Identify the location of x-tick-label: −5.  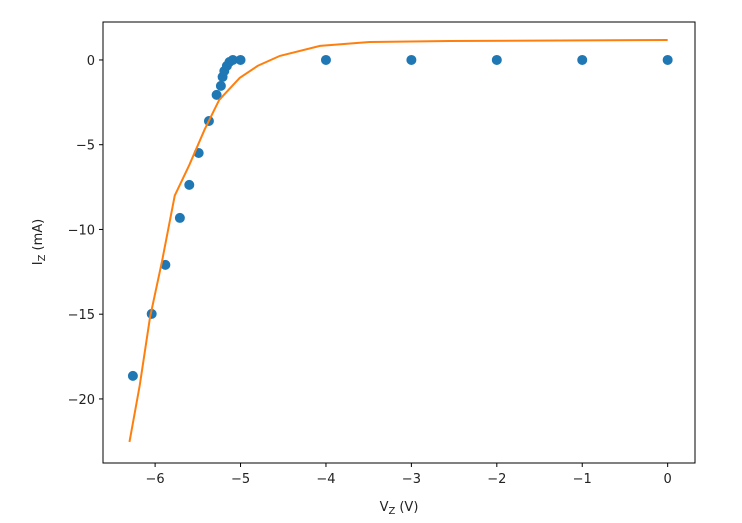
(240, 479).